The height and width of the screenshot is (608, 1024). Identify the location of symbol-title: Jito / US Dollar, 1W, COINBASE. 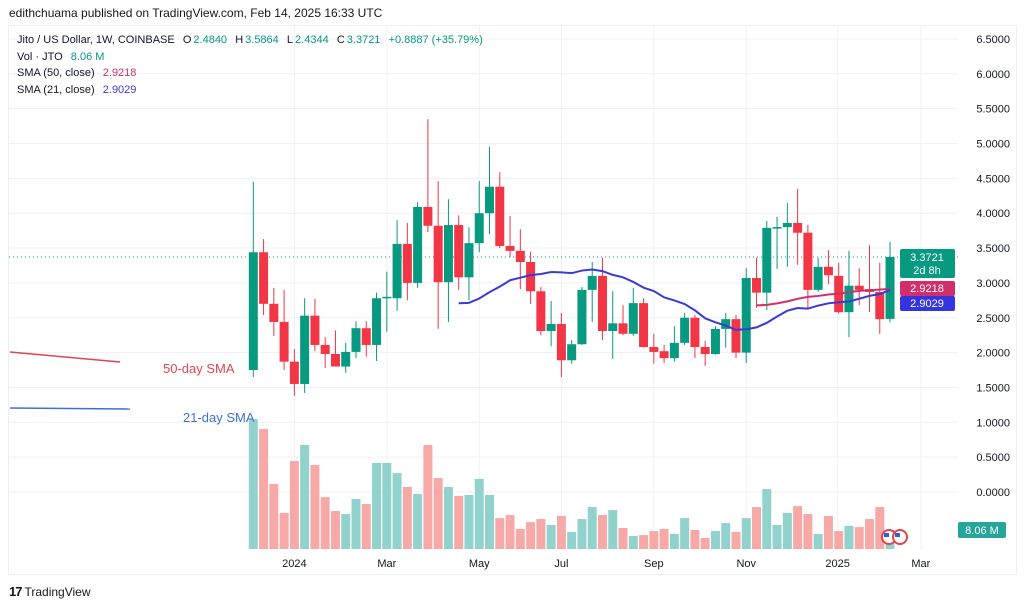
(96, 40).